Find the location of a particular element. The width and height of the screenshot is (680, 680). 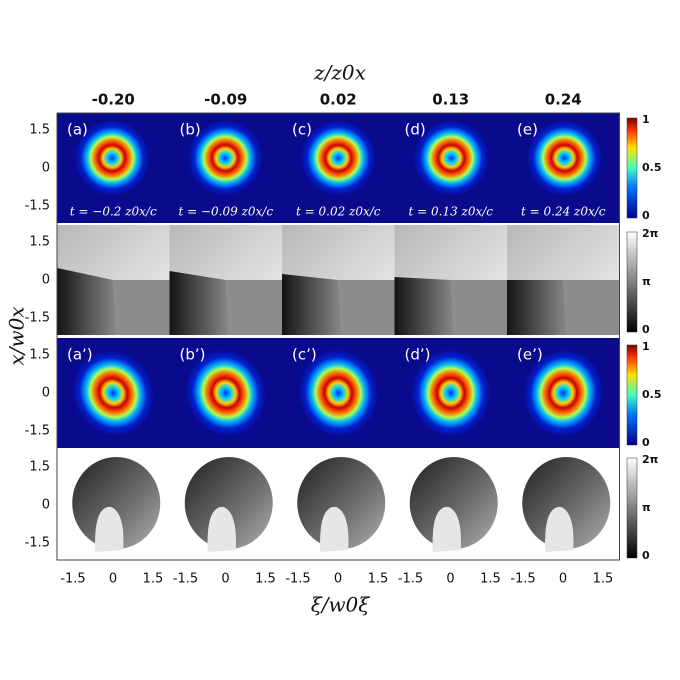

time-label: t = −0.2 z0x/c is located at coordinates (113, 212).